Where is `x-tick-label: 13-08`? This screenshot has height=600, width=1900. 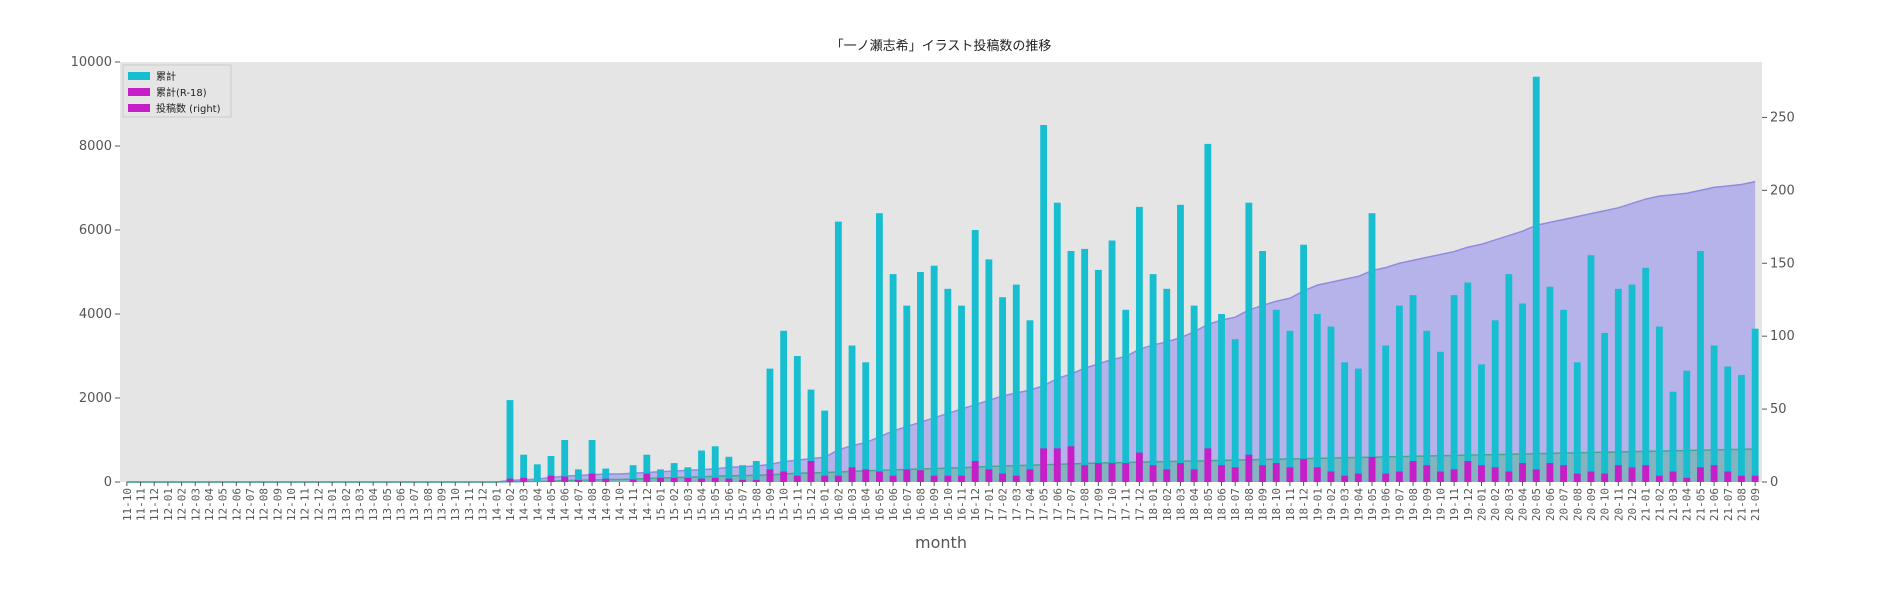 x-tick-label: 13-08 is located at coordinates (428, 504).